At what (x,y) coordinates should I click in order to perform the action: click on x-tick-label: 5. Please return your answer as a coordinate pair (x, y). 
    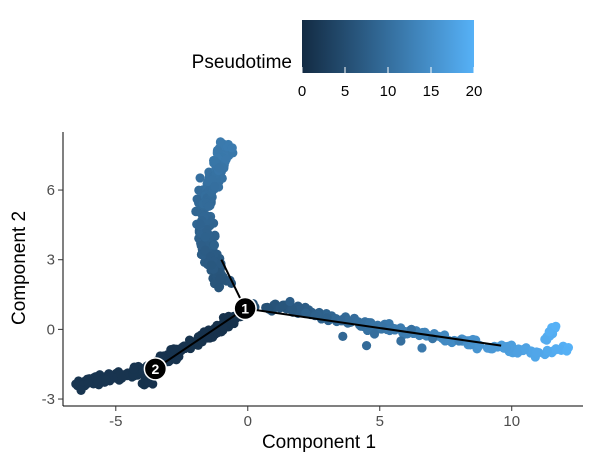
    Looking at the image, I should click on (380, 421).